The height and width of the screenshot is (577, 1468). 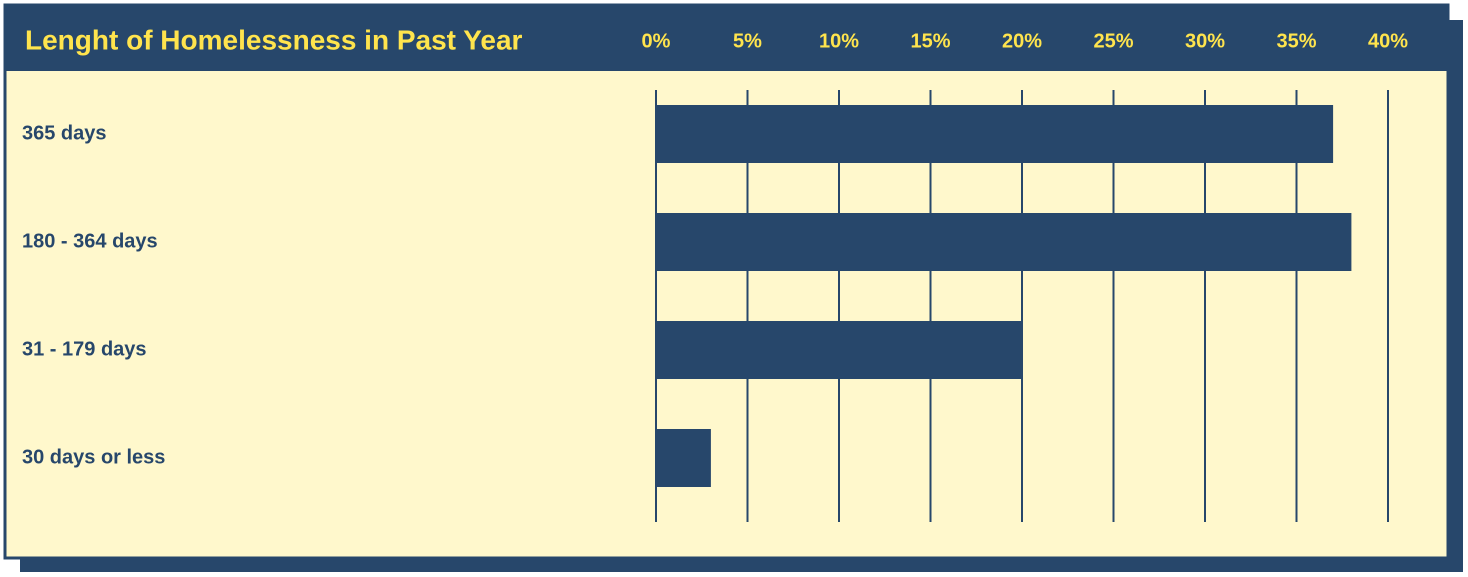 I want to click on x-tick-label: 30%, so click(x=1205, y=41).